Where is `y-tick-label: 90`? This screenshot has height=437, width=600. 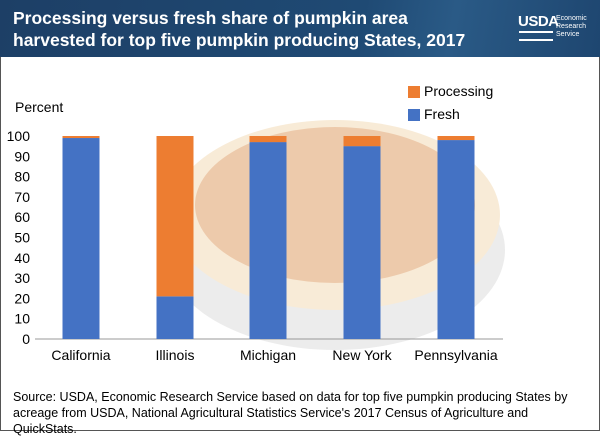 y-tick-label: 90 is located at coordinates (22, 156).